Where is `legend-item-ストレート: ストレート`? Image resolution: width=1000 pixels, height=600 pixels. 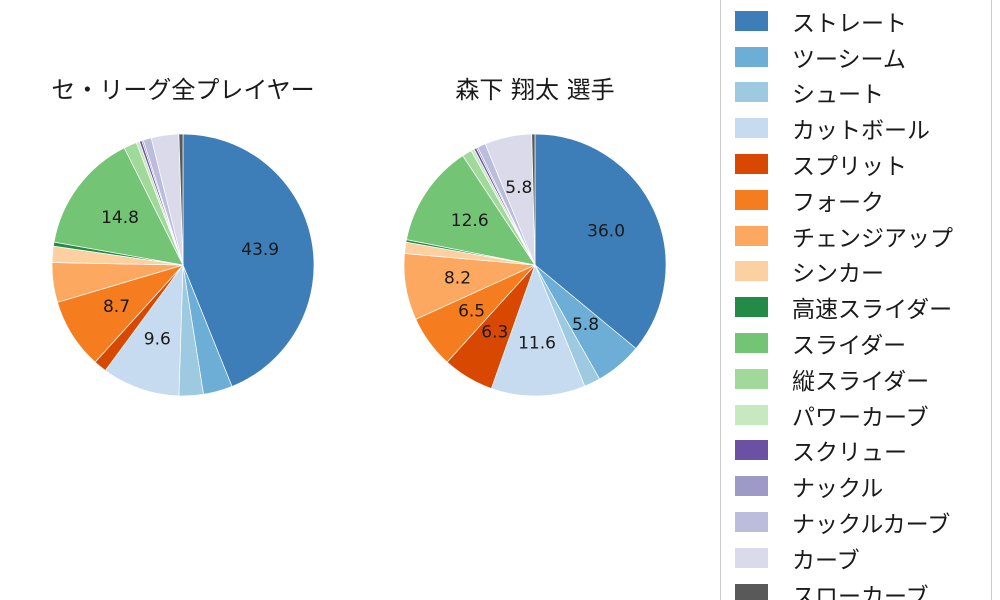 legend-item-ストレート: ストレート is located at coordinates (863, 21).